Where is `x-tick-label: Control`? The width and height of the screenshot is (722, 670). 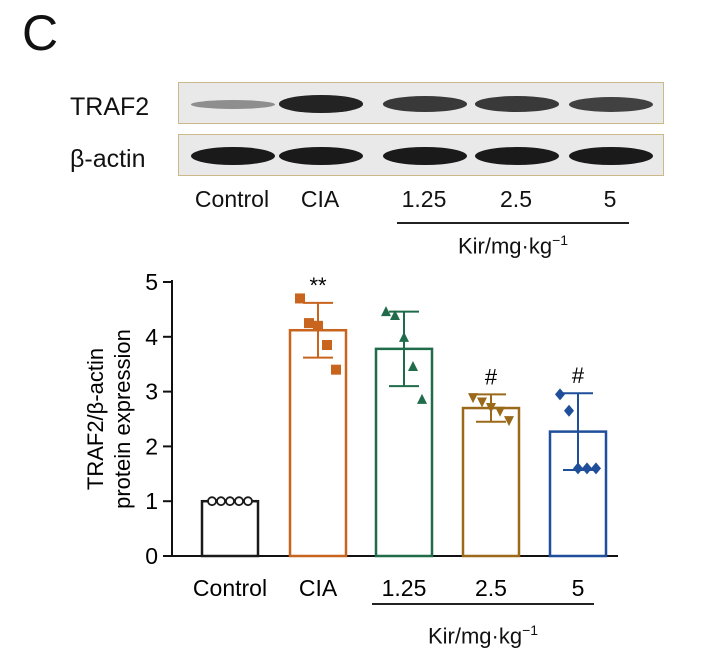
x-tick-label: Control is located at coordinates (230, 588).